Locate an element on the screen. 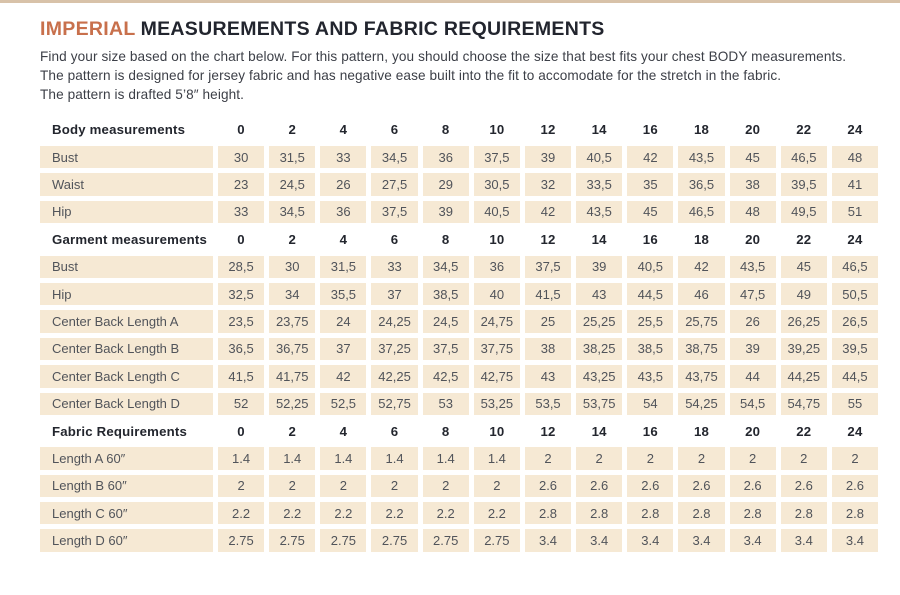  row-label: Bust is located at coordinates (126, 157).